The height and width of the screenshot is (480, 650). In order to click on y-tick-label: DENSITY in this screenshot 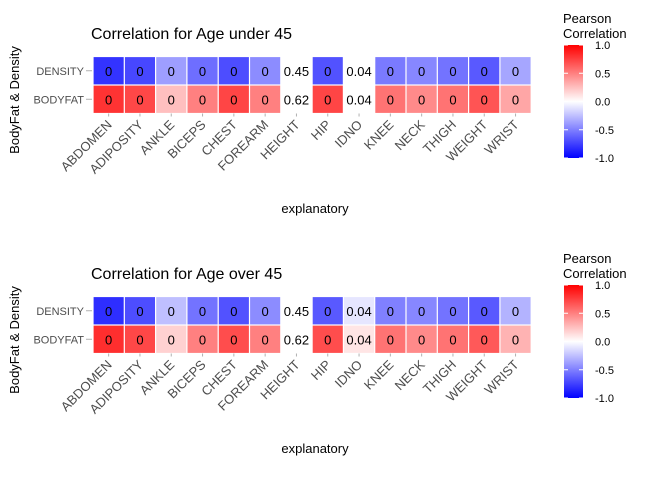, I will do `click(60, 312)`.